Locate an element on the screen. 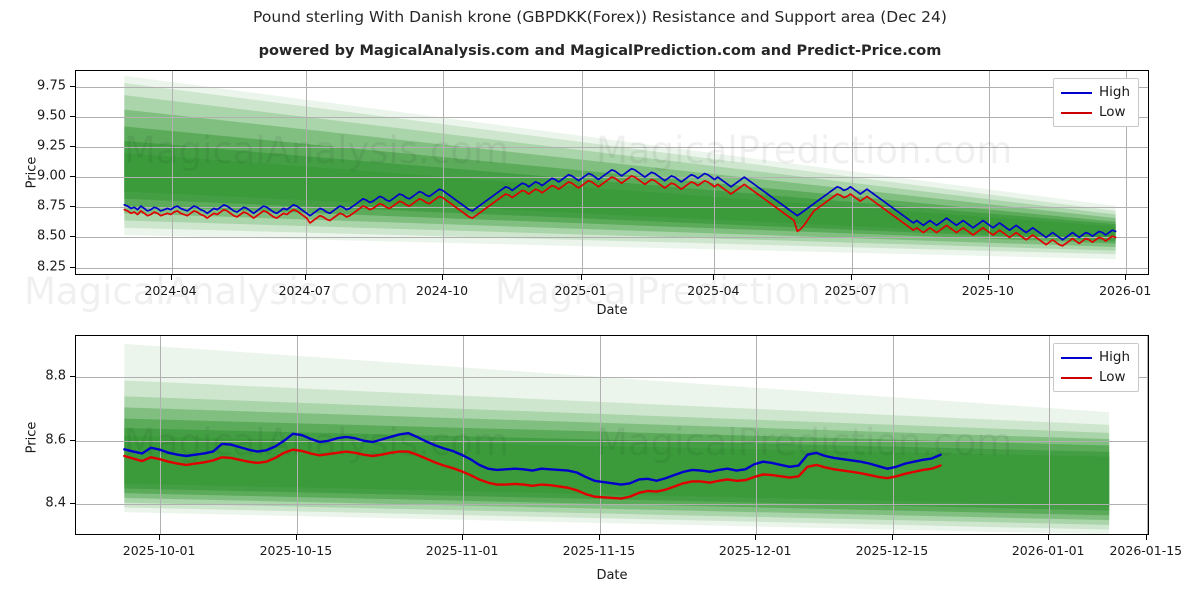 This screenshot has width=1200, height=600. x-tick-label: 2026-01 is located at coordinates (1125, 290).